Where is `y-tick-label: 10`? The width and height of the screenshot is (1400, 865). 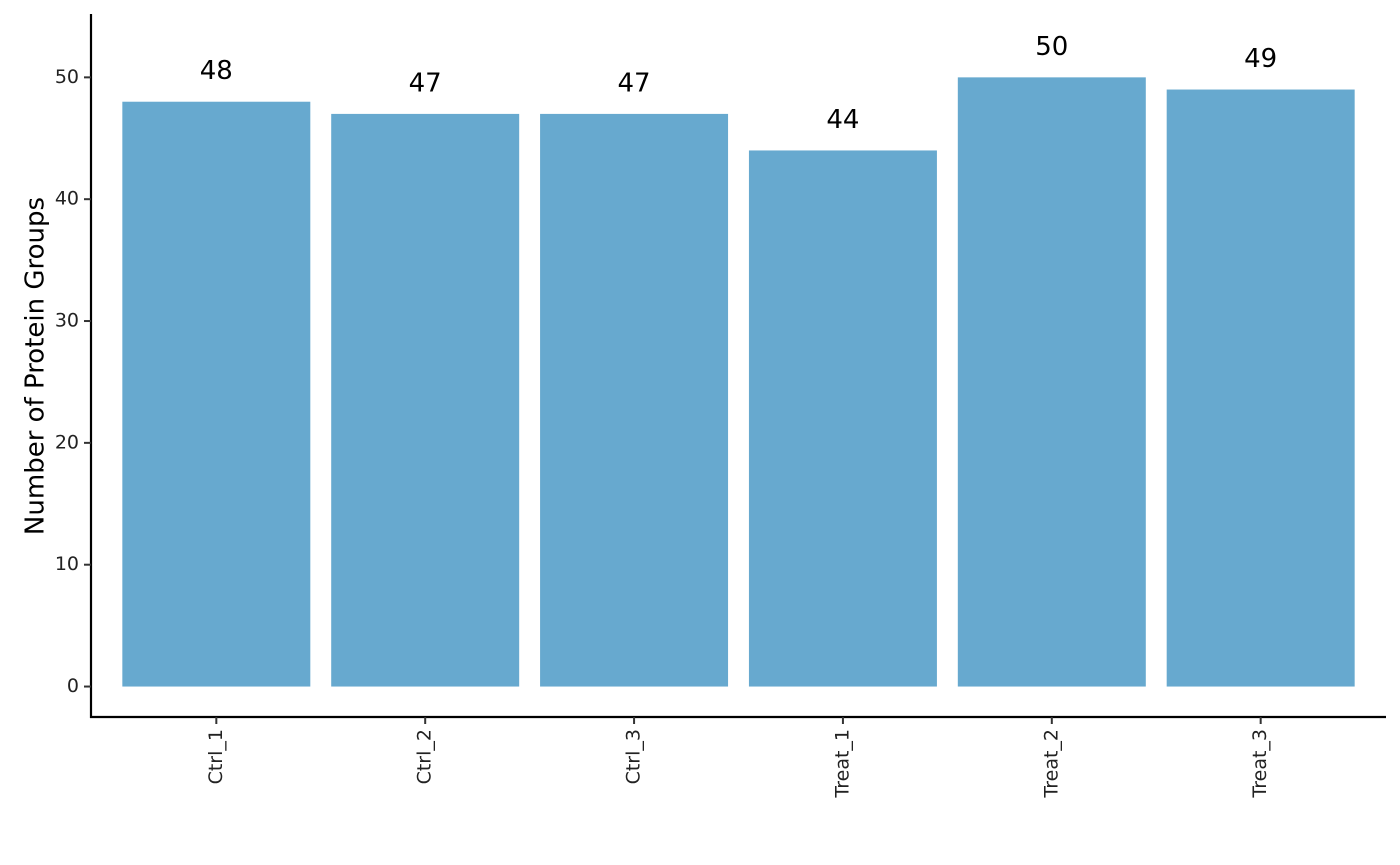 y-tick-label: 10 is located at coordinates (67, 564).